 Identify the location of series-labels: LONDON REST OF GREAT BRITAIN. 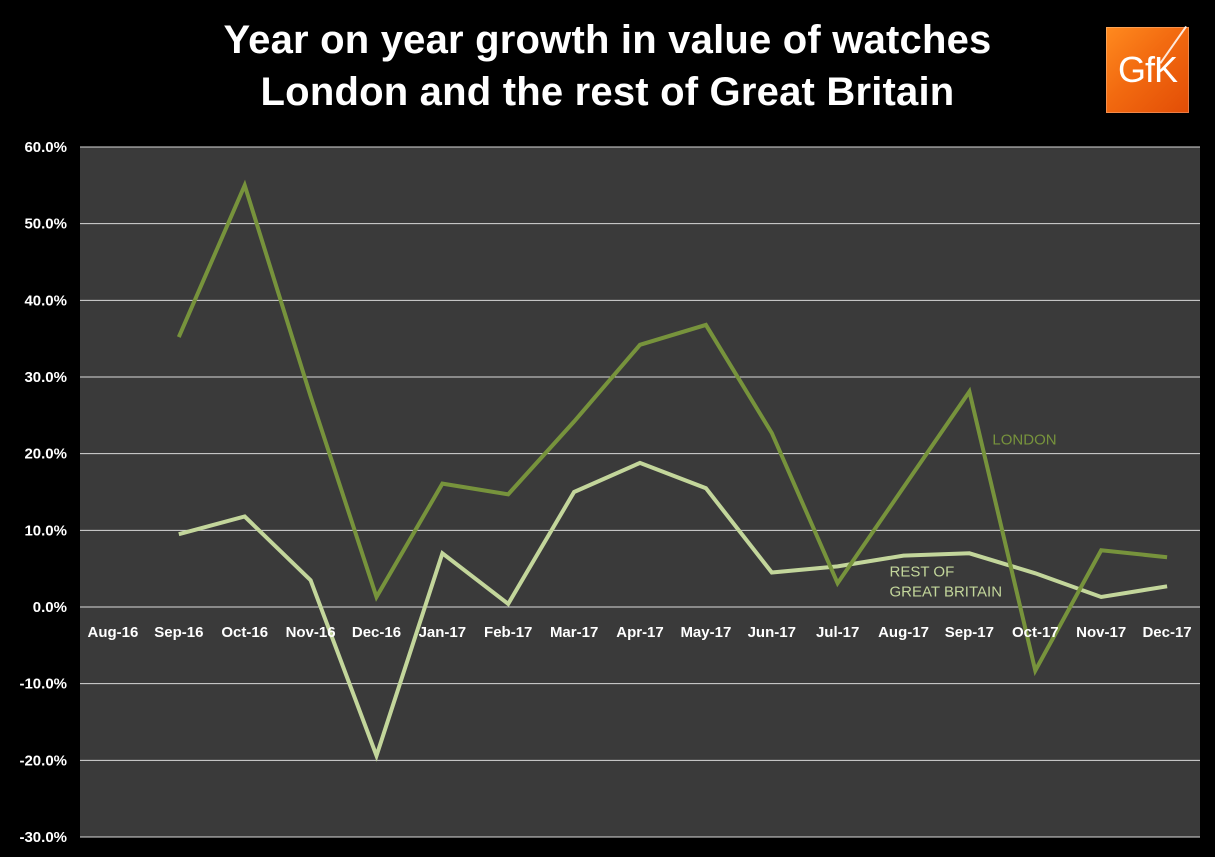
(973, 516).